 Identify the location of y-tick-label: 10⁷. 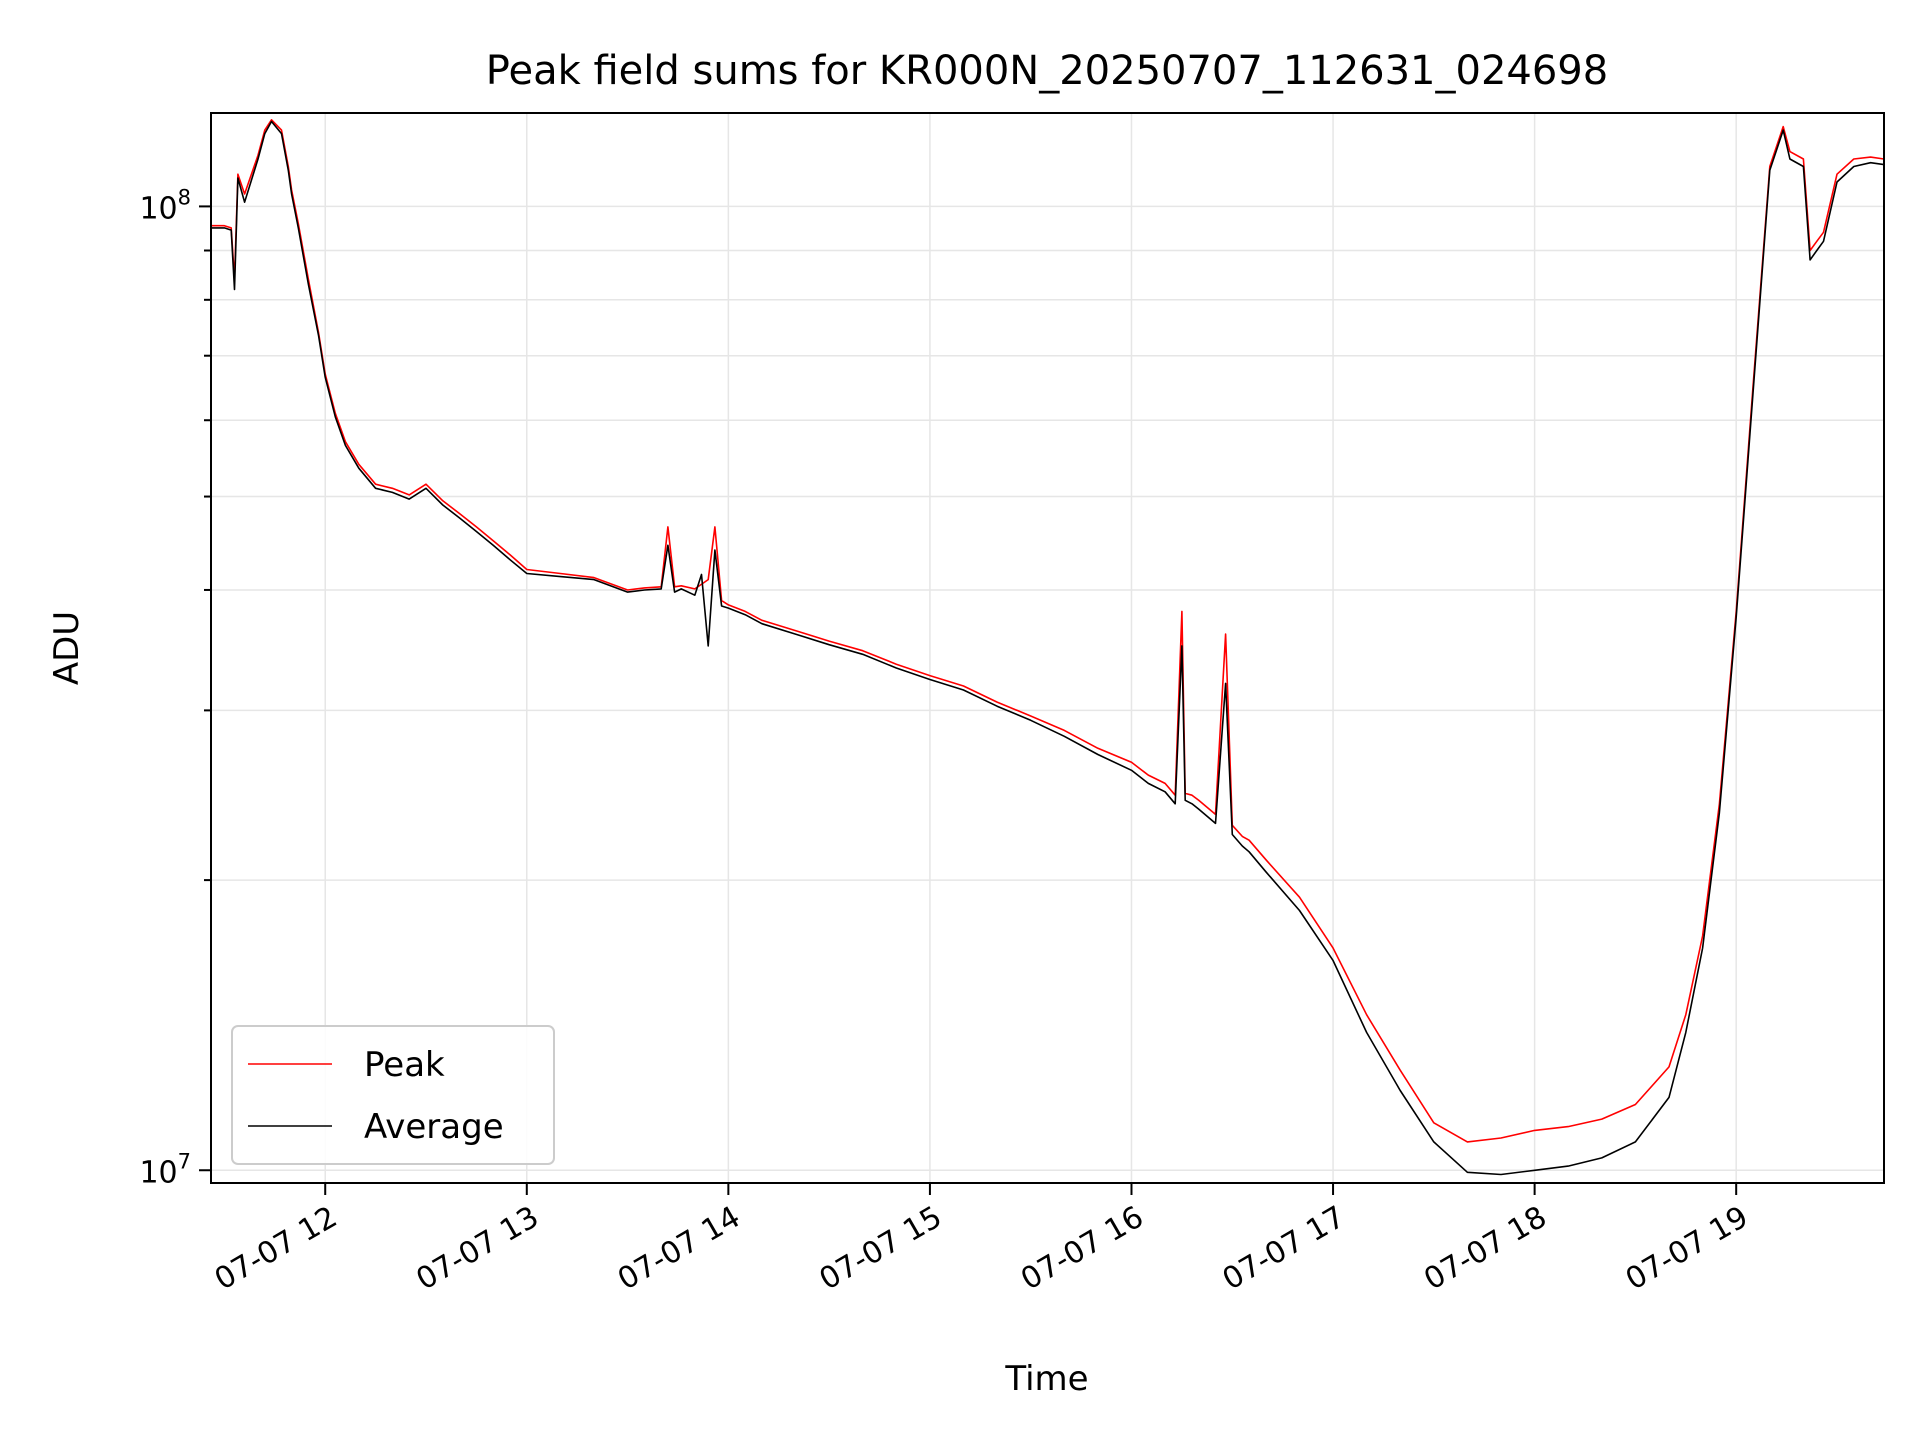
(165, 1169).